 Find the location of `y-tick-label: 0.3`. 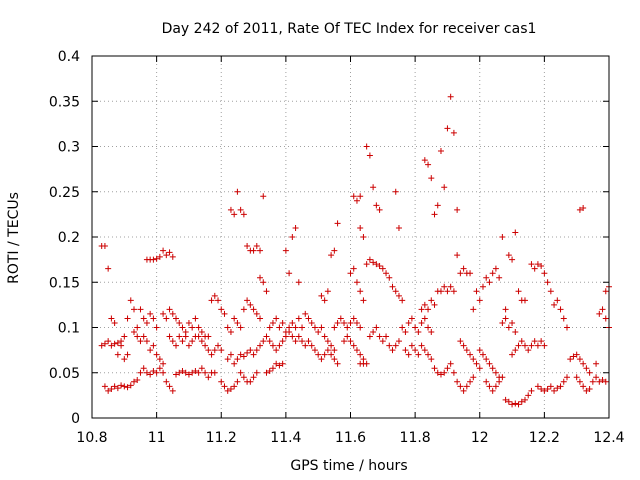

y-tick-label: 0.3 is located at coordinates (69, 148).